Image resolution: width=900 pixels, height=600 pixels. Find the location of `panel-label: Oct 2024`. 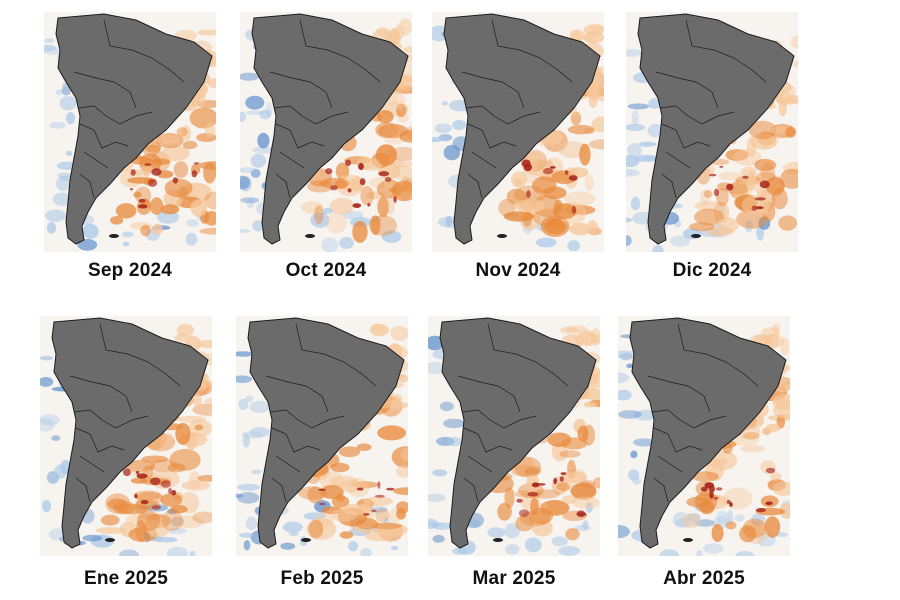

panel-label: Oct 2024 is located at coordinates (326, 270).